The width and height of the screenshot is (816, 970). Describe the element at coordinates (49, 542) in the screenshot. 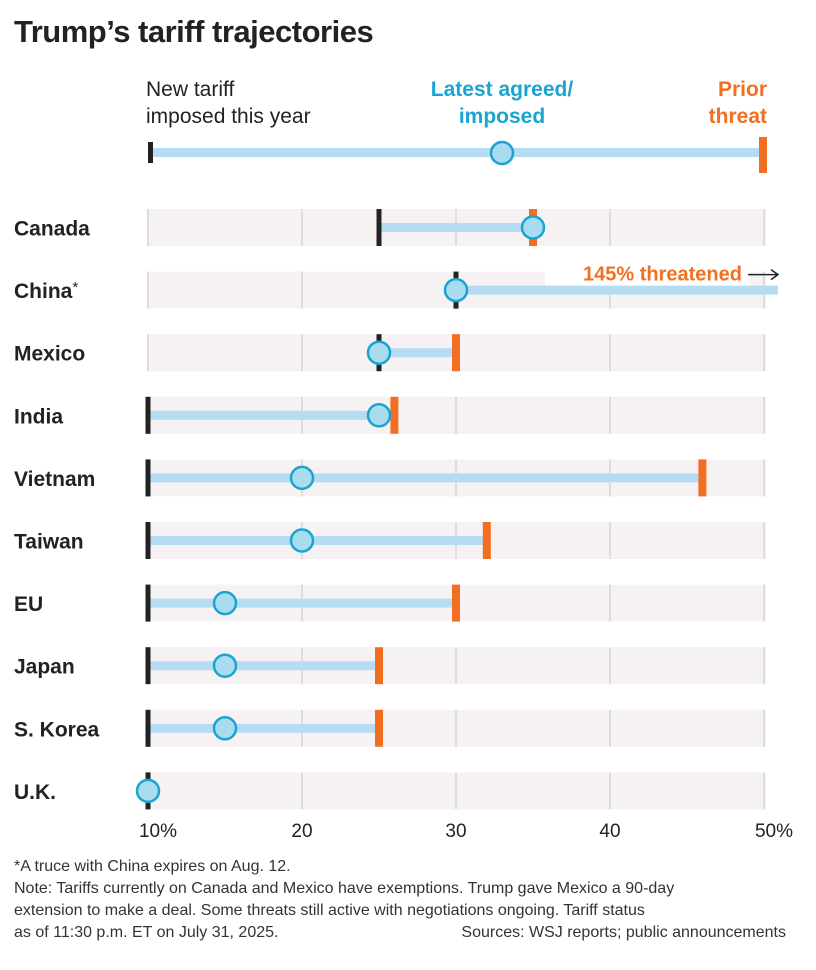

I see `country-label: Taiwan` at that location.